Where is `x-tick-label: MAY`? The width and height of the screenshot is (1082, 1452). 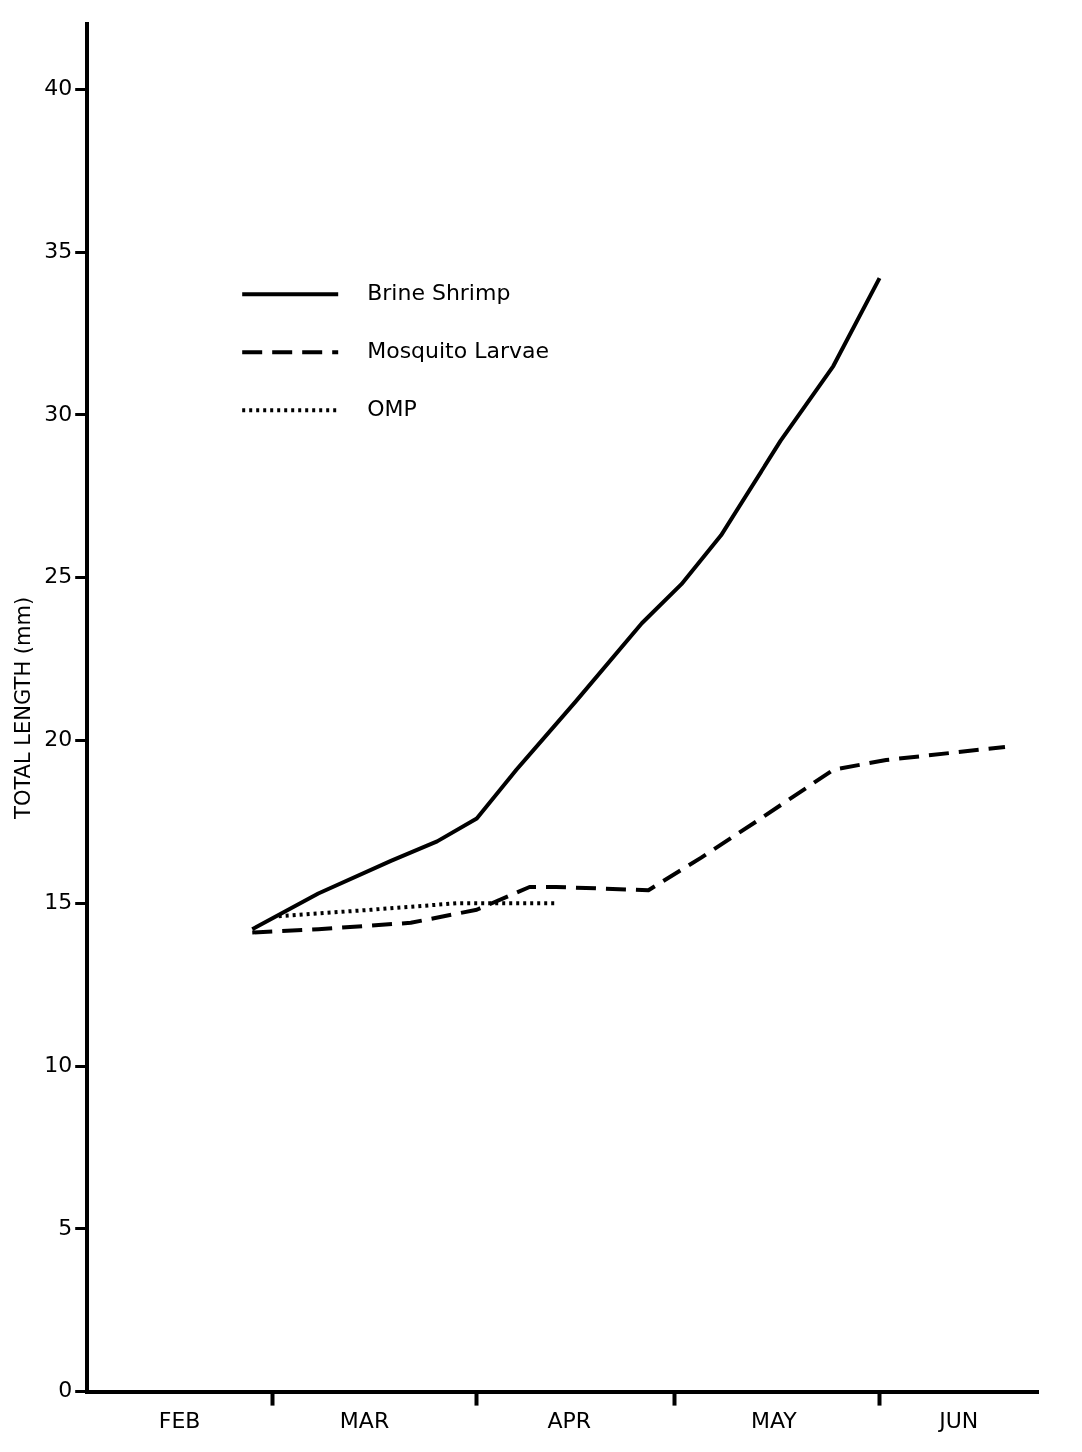
x-tick-label: MAY is located at coordinates (774, 1420).